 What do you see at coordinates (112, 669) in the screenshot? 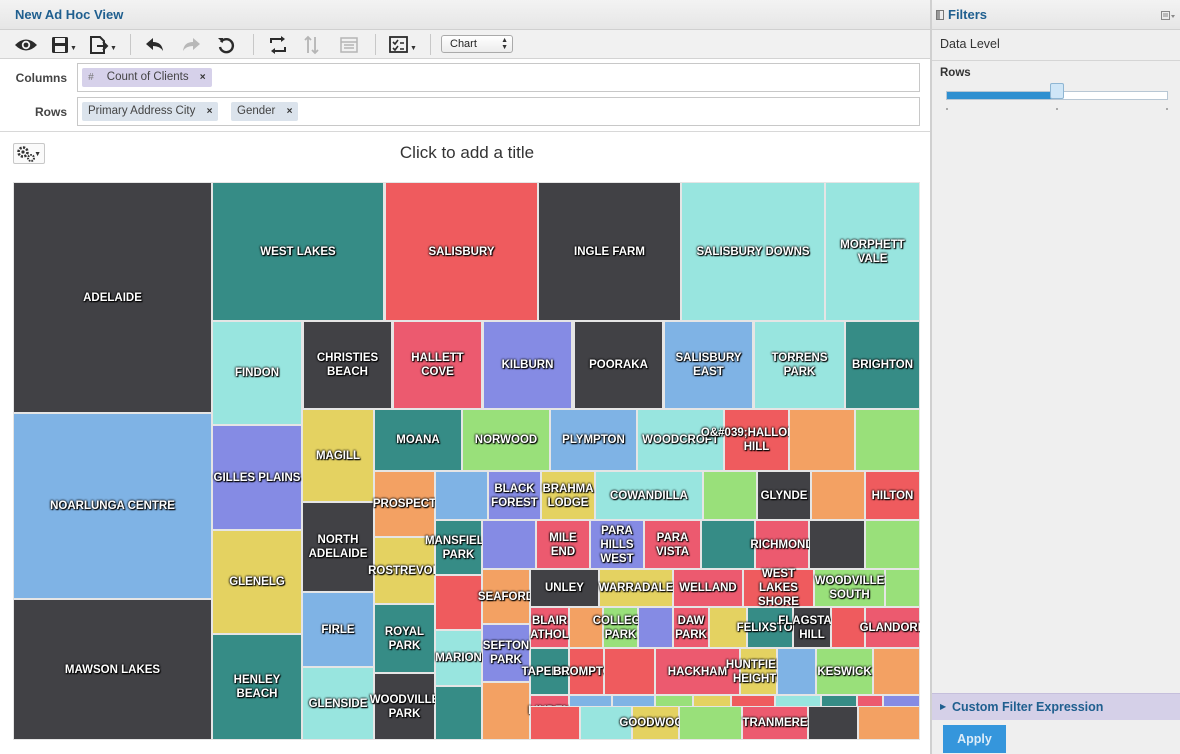
I see `treemap-tile: MAWSON LAKES` at bounding box center [112, 669].